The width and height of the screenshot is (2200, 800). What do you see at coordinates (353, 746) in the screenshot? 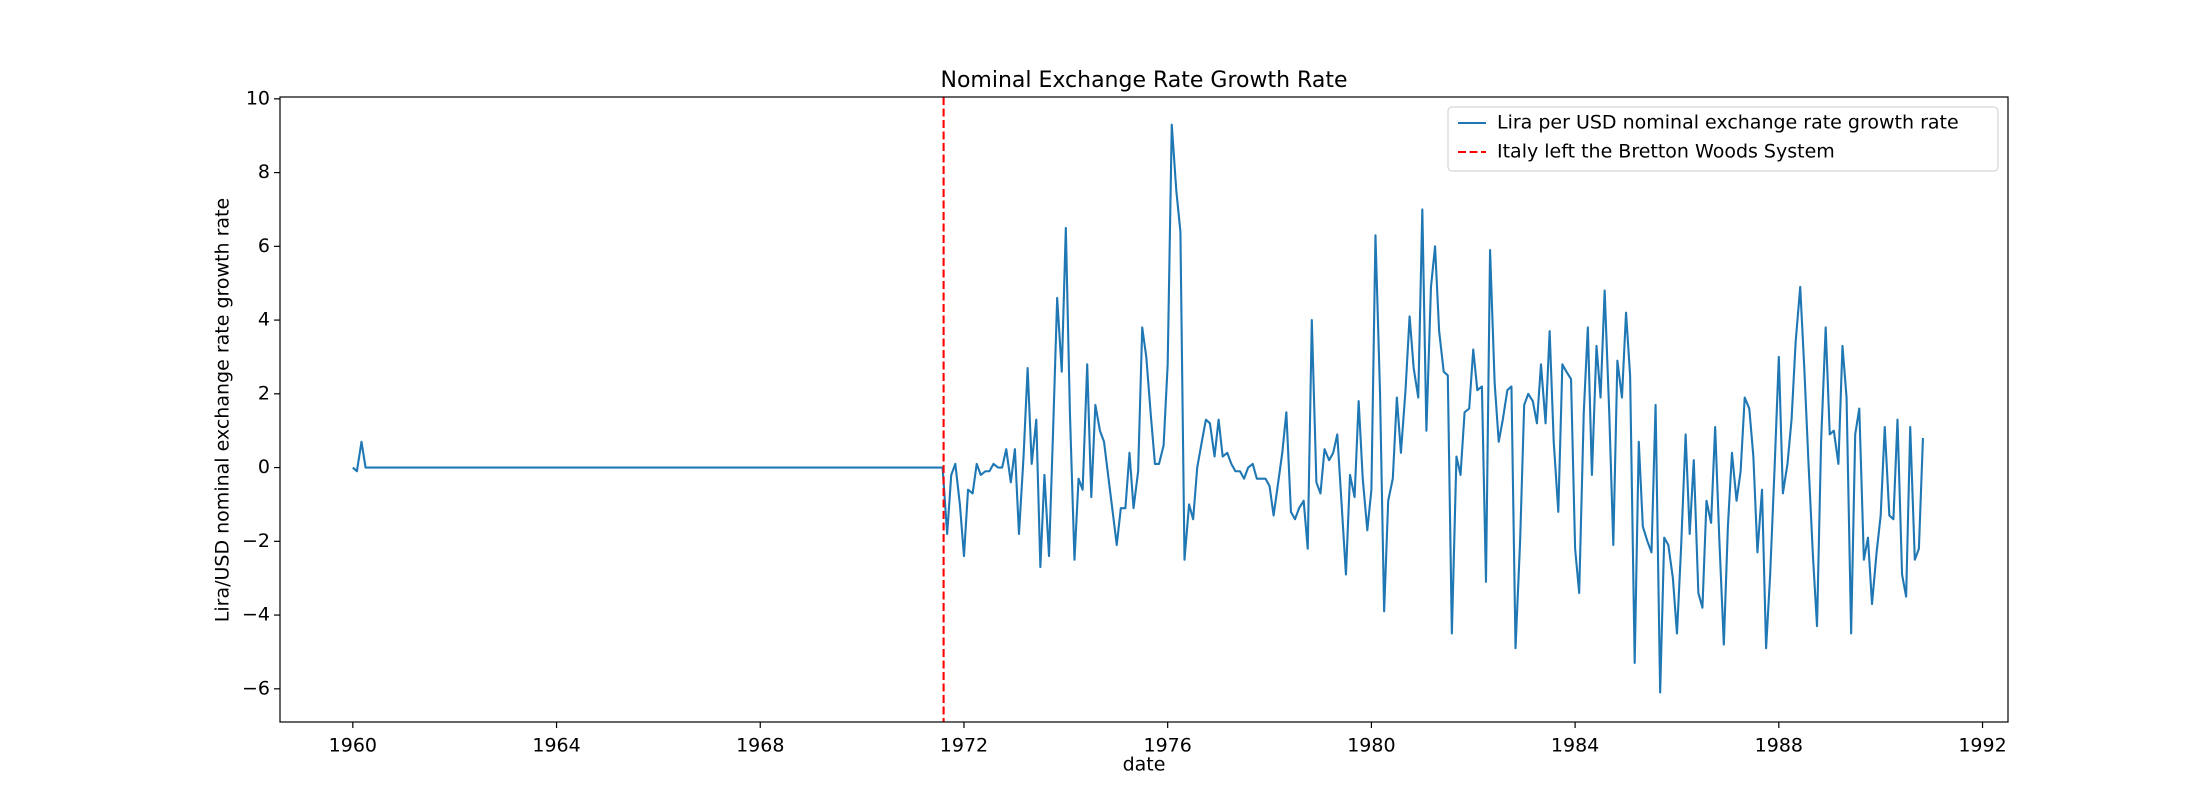
I see `x-tick-label: 1960` at bounding box center [353, 746].